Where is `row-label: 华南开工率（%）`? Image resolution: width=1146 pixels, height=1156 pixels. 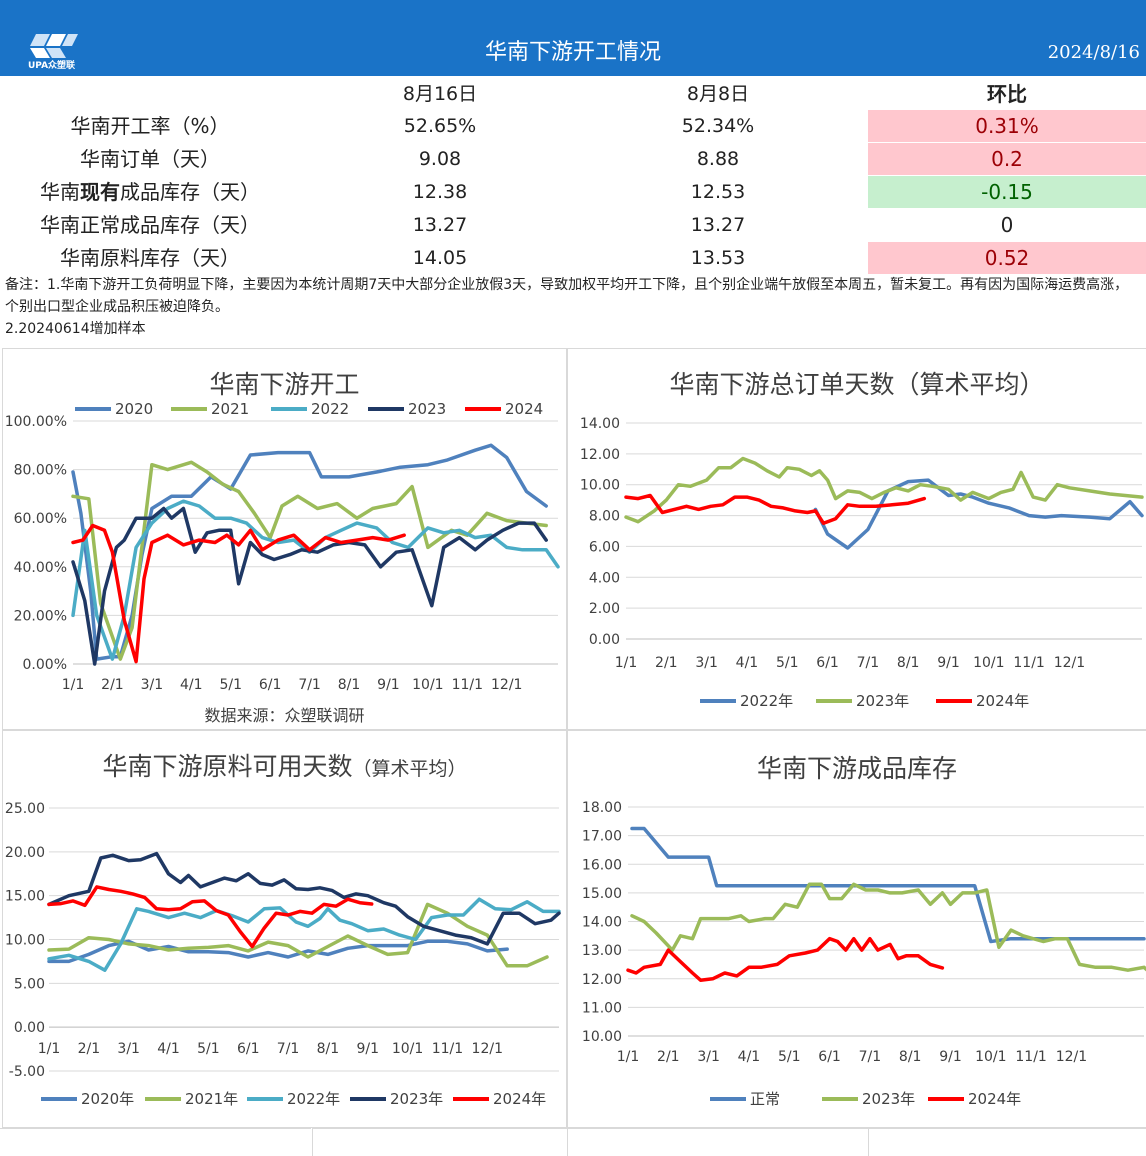
row-label: 华南开工率（%） is located at coordinates (150, 126).